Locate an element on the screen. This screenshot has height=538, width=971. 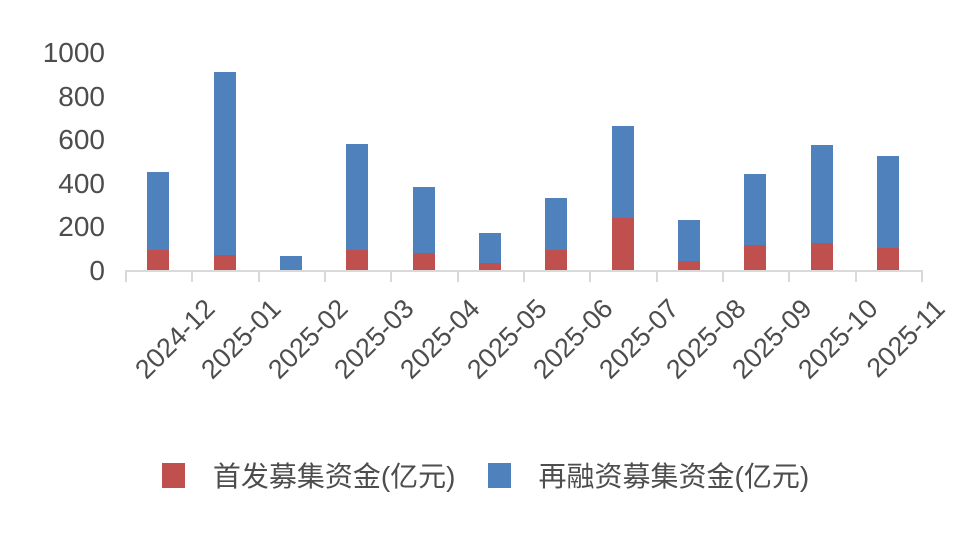
legend-swatch-first-issue-red is located at coordinates (173, 475).